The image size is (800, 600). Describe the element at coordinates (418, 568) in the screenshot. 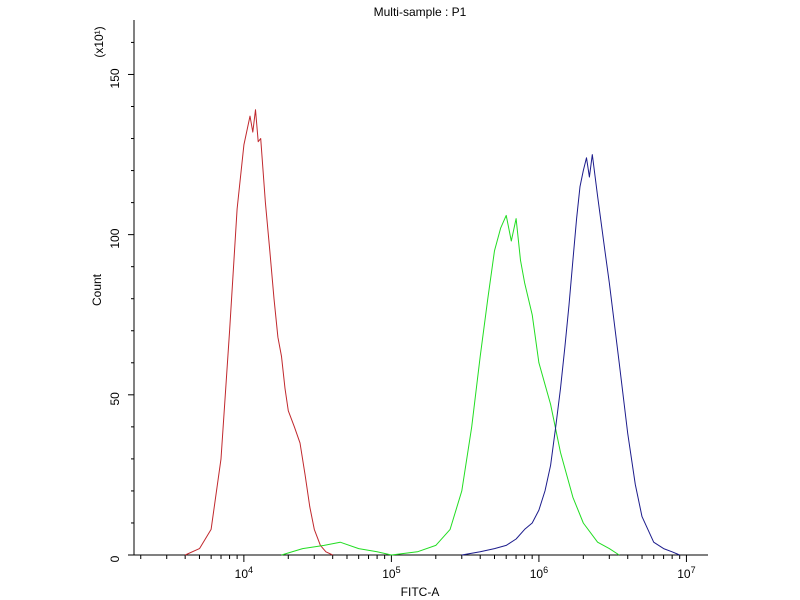

I see `x-axis: 10⁴ 10⁵ 10⁶ 10⁷` at that location.